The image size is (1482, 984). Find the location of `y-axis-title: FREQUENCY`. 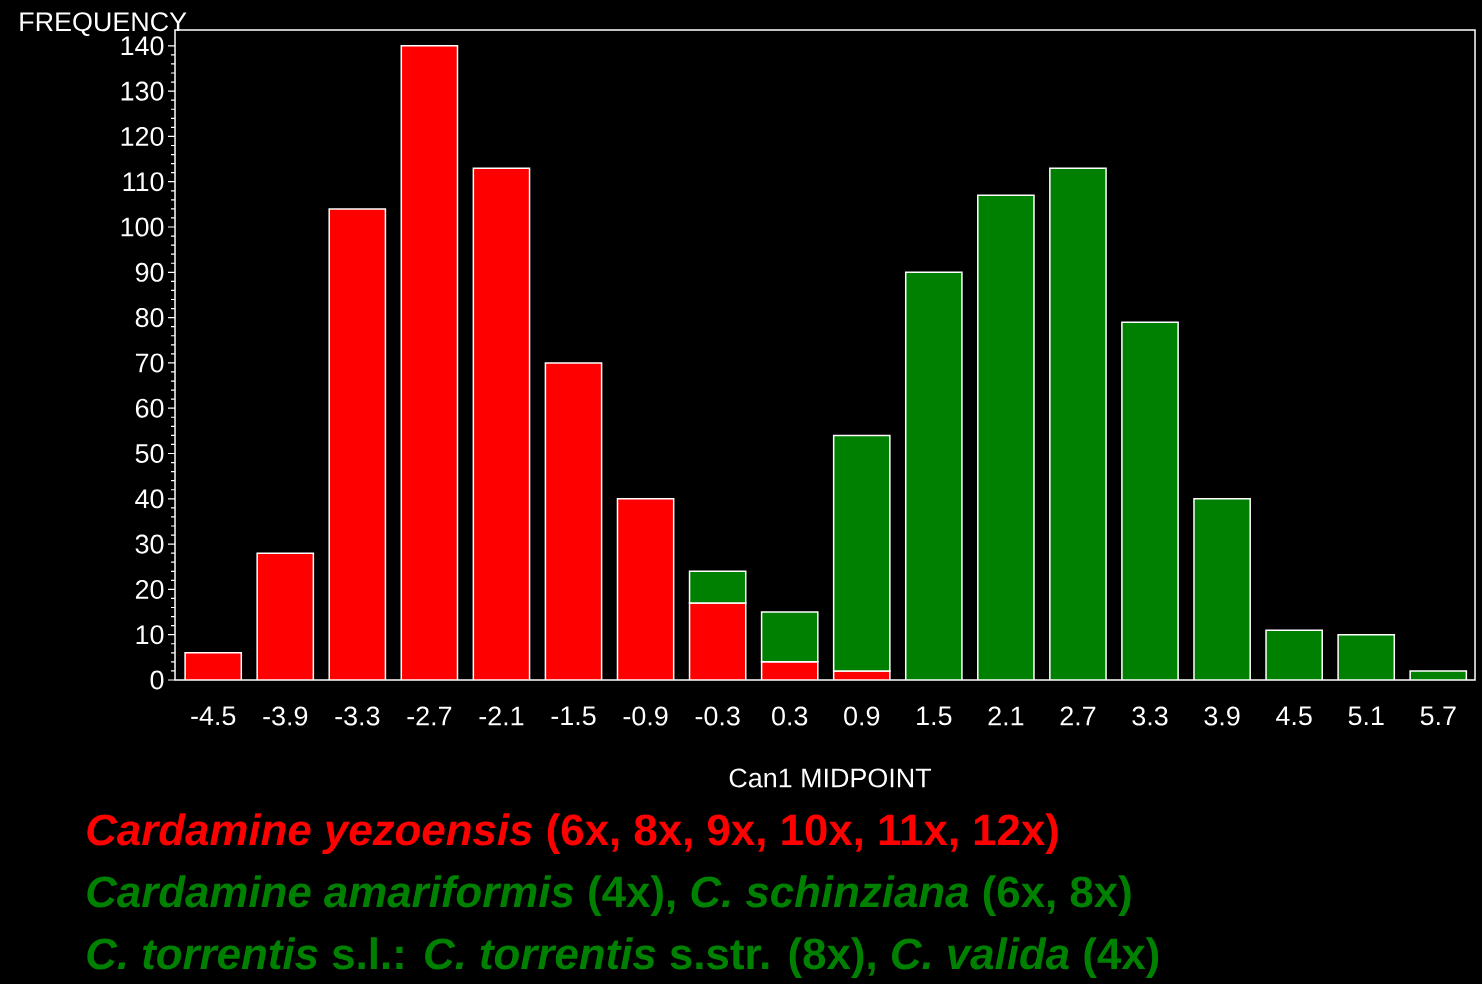

y-axis-title: FREQUENCY is located at coordinates (103, 24).